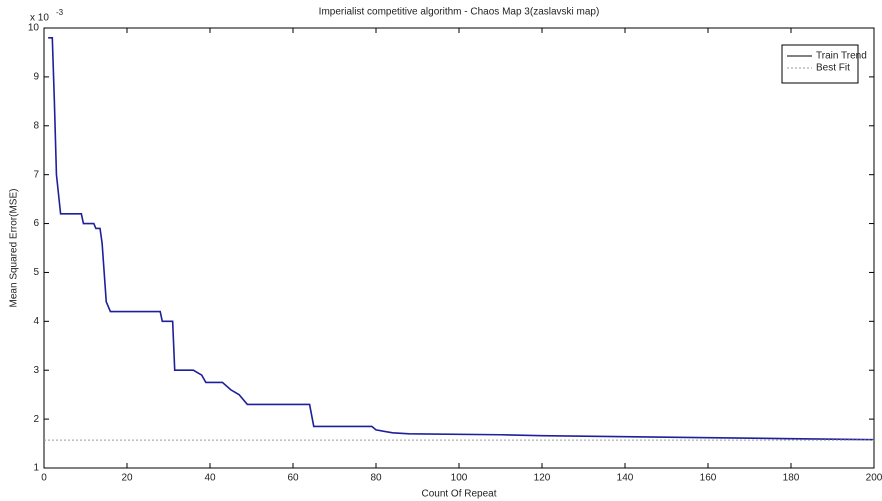  Describe the element at coordinates (36, 125) in the screenshot. I see `y-tick-label: 8` at that location.